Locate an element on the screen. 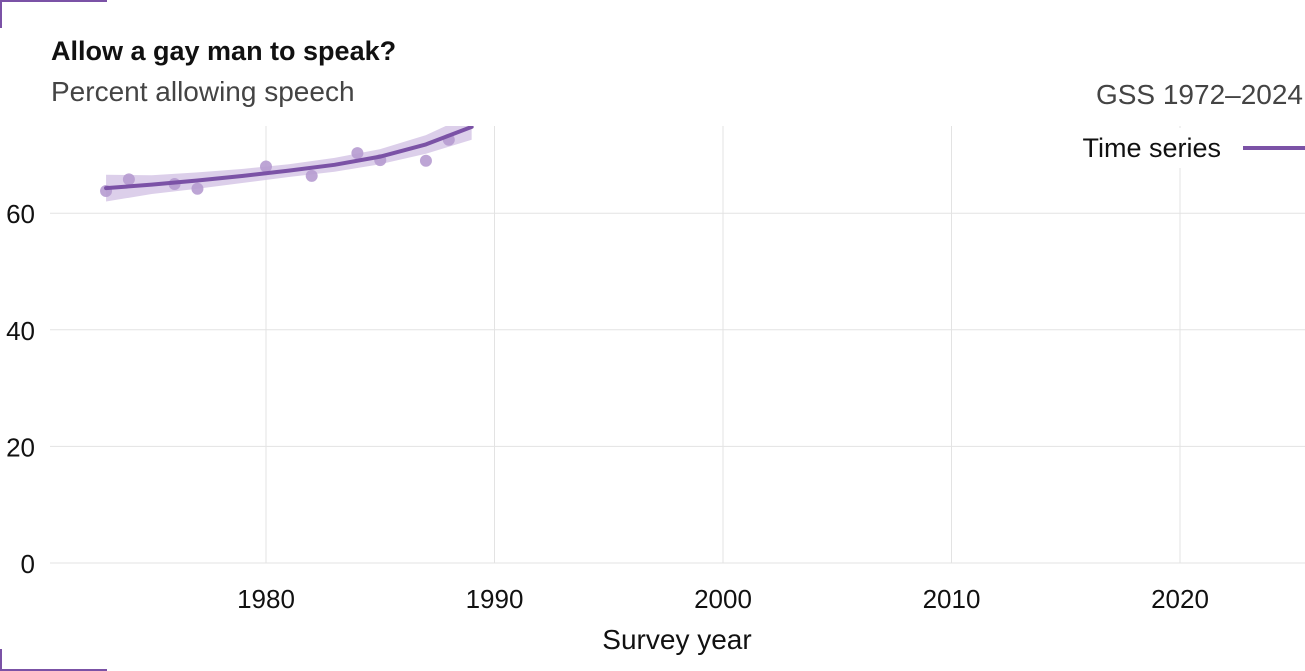 The image size is (1305, 671). y-tick-label: 60 is located at coordinates (20, 214).